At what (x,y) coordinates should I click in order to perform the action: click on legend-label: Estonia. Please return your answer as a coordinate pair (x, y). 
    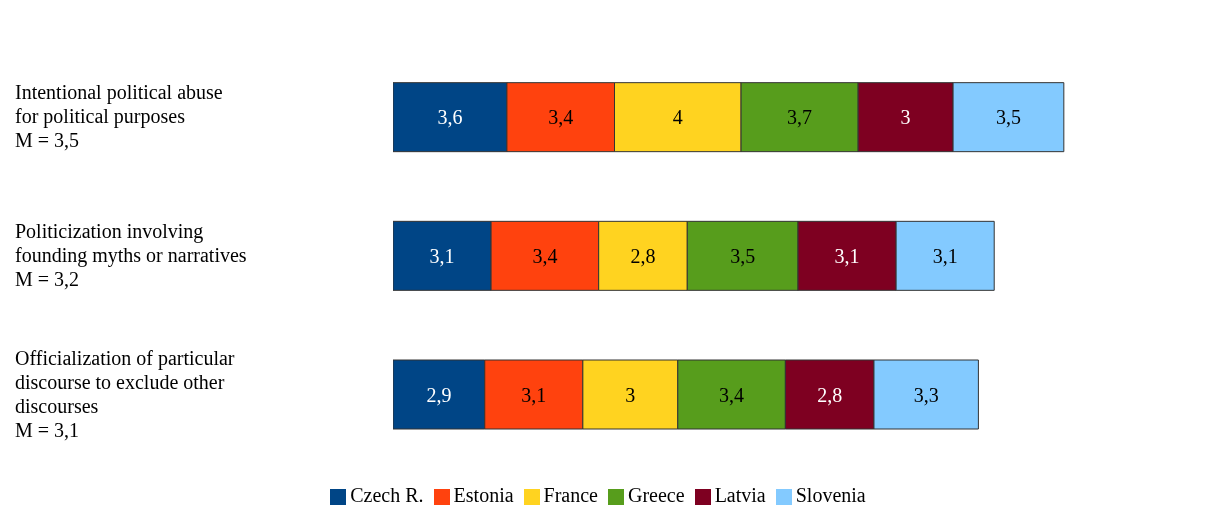
    Looking at the image, I should click on (483, 495).